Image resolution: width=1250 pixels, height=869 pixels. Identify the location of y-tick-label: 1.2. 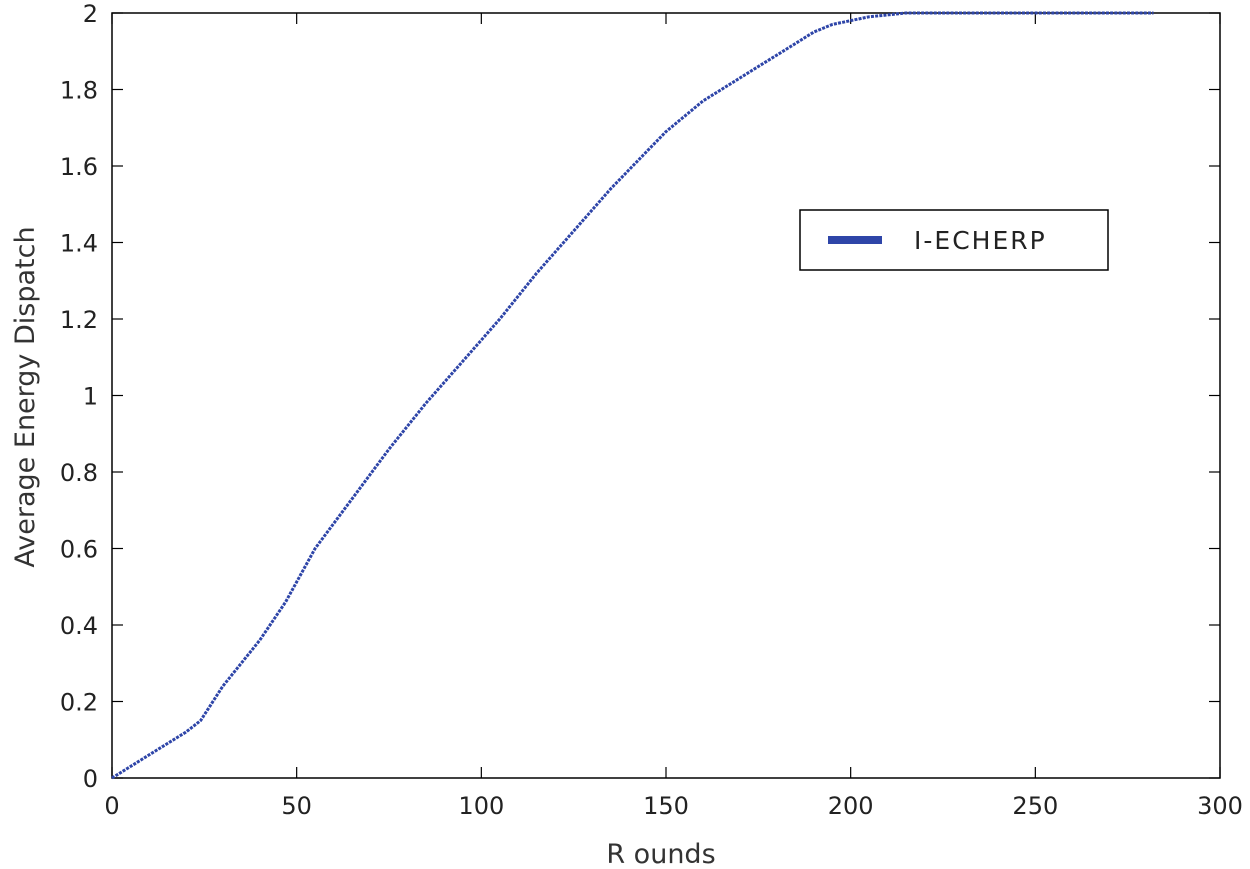
(79, 320).